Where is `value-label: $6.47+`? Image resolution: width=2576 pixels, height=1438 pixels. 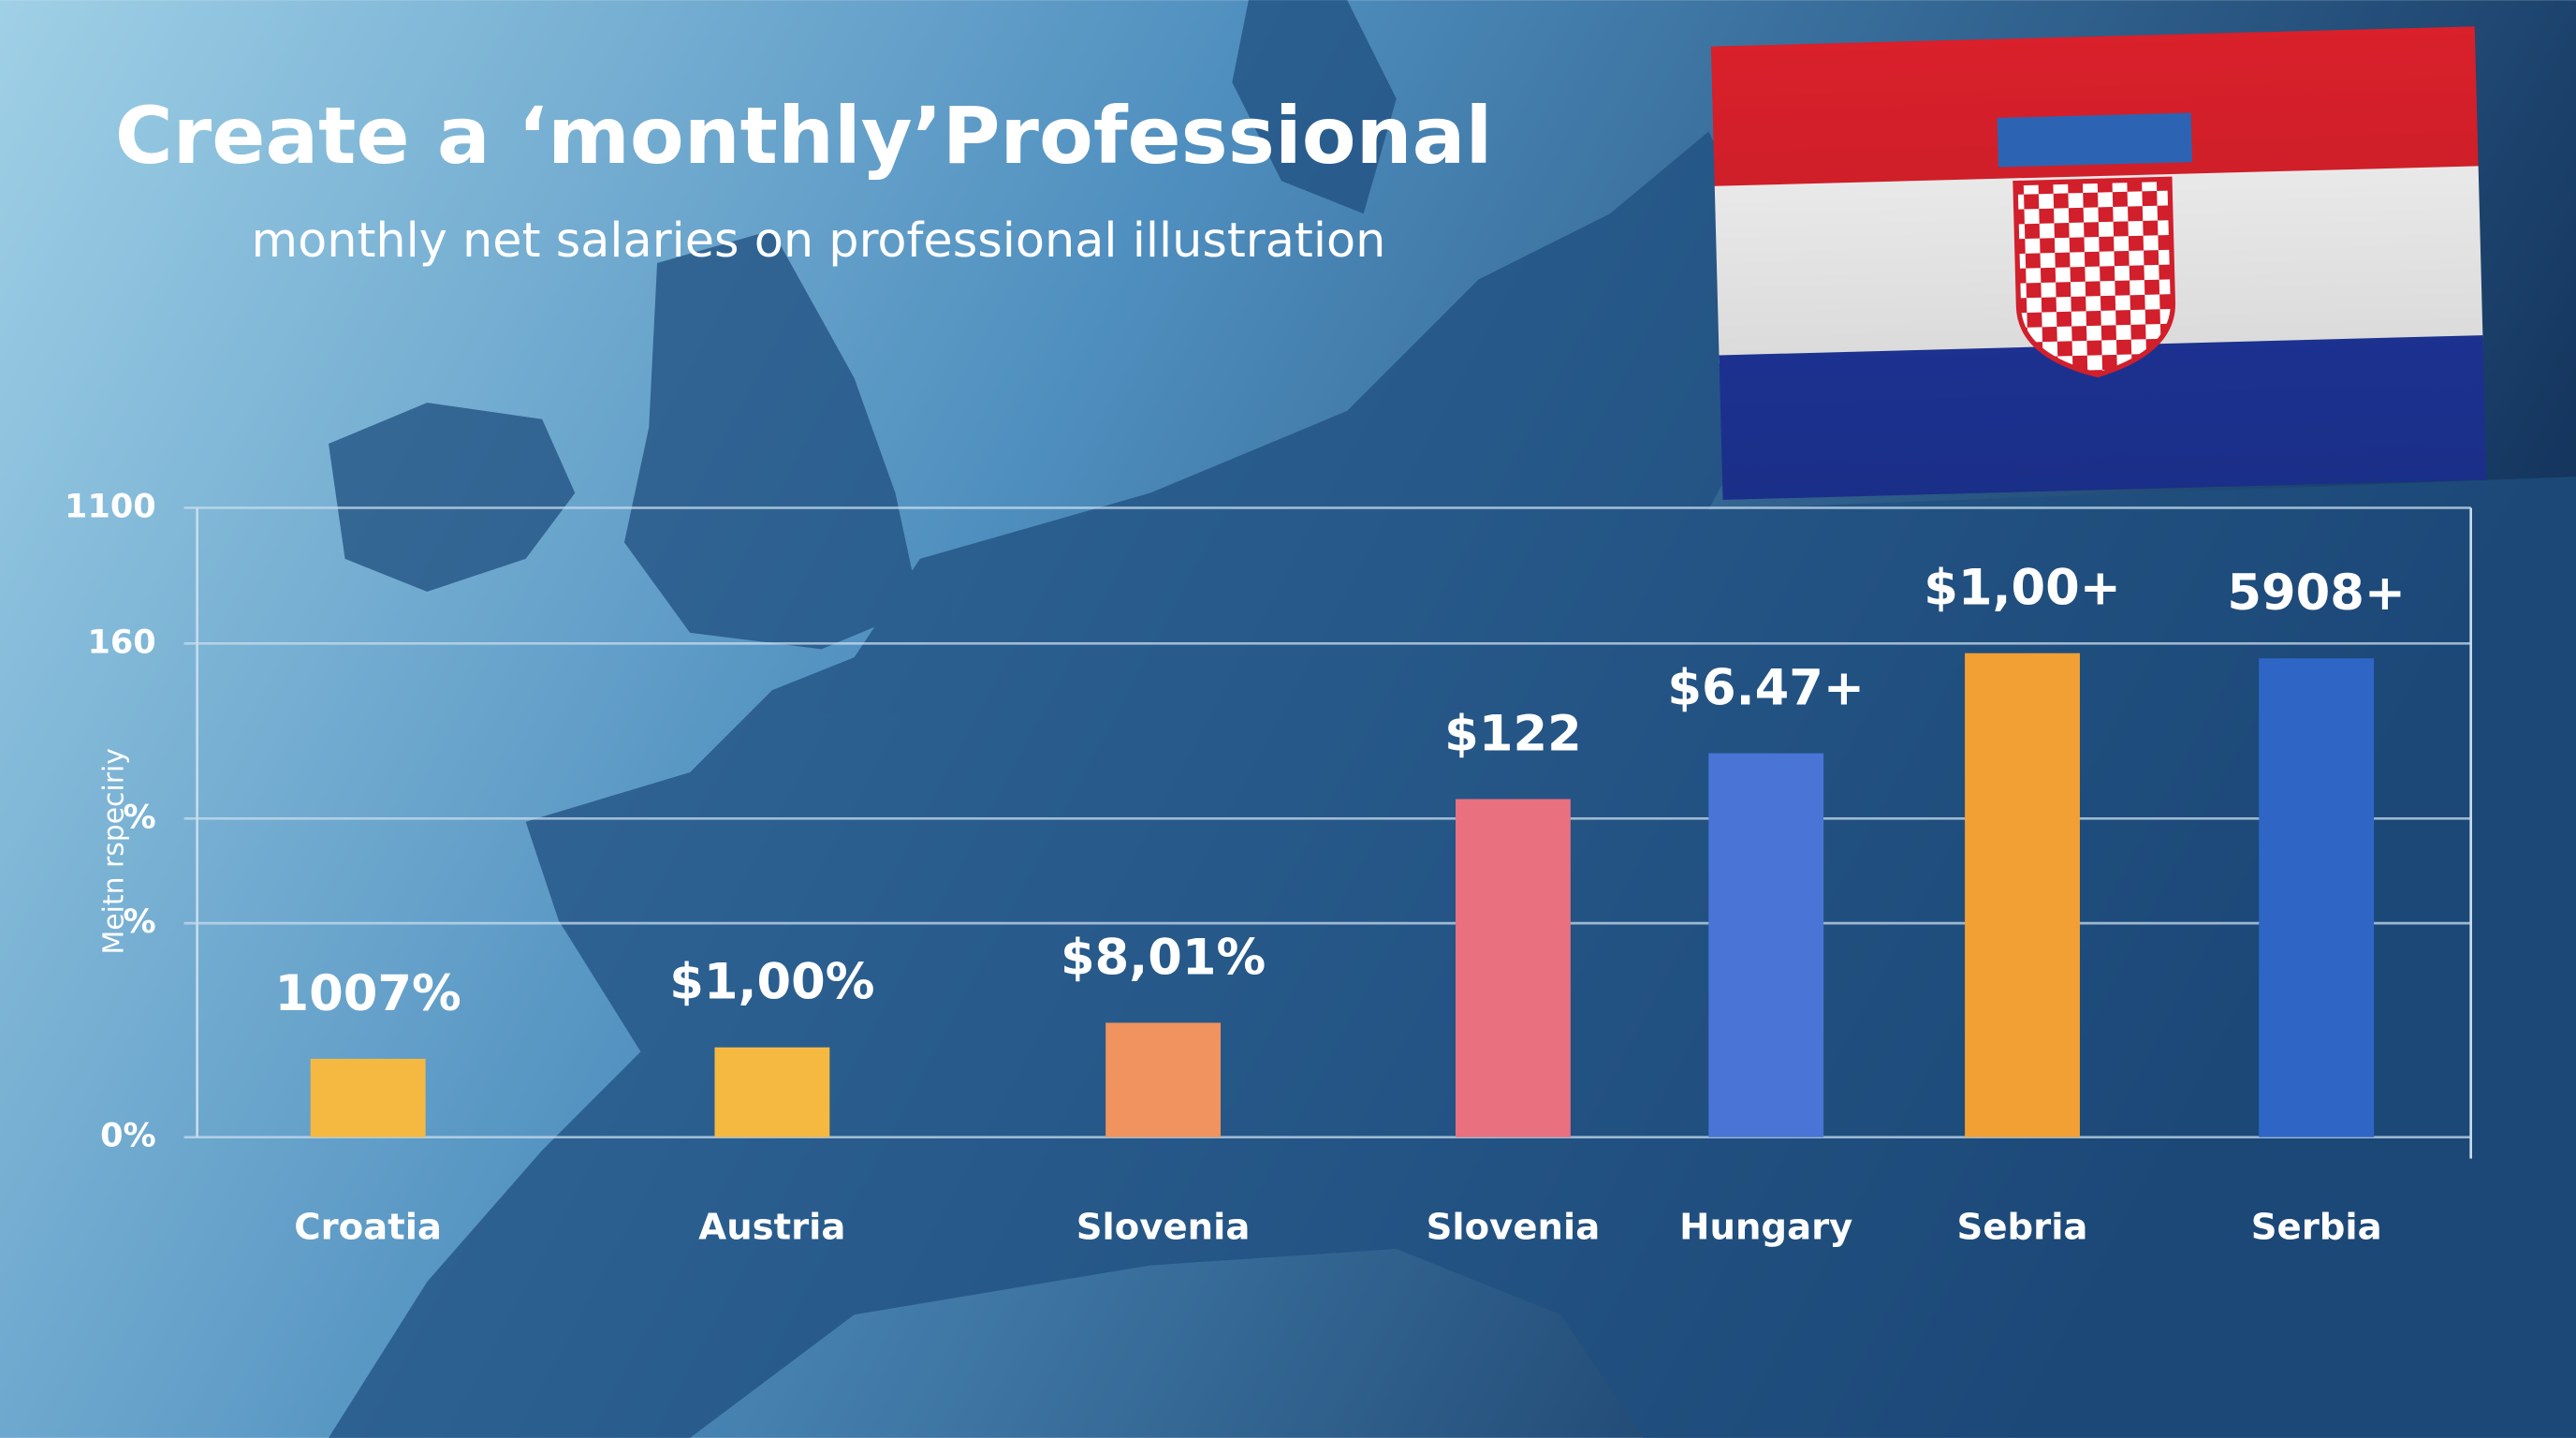
value-label: $6.47+ is located at coordinates (1766, 688).